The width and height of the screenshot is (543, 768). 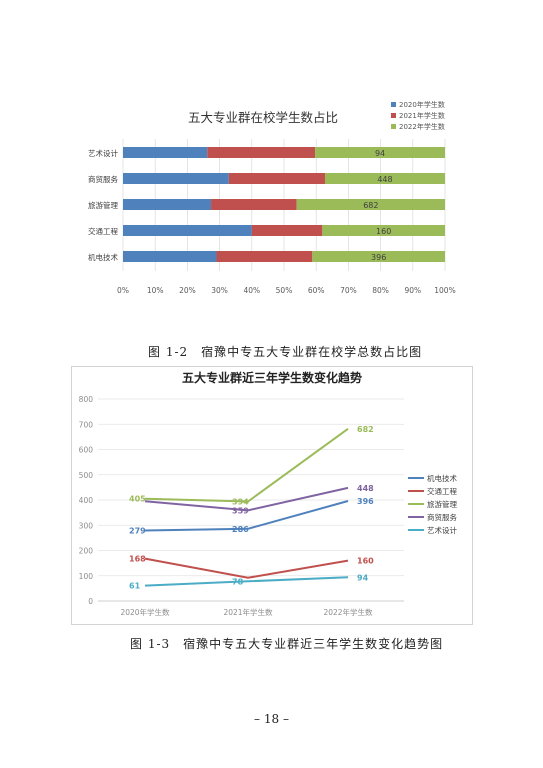 What do you see at coordinates (442, 491) in the screenshot?
I see `legend-label: 交通工程` at bounding box center [442, 491].